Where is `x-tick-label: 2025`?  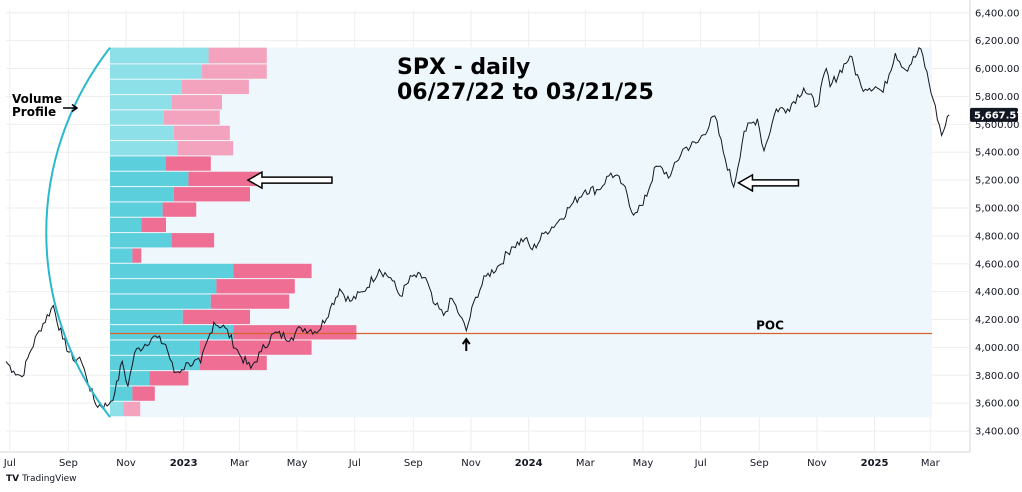 x-tick-label: 2025 is located at coordinates (875, 463).